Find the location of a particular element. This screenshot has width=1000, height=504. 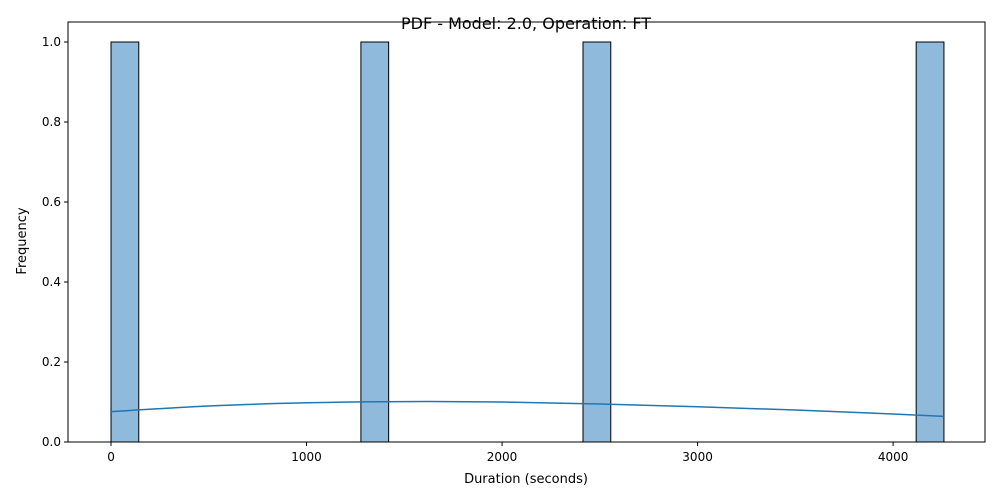

y-tick-label: 0.2 is located at coordinates (51, 362).